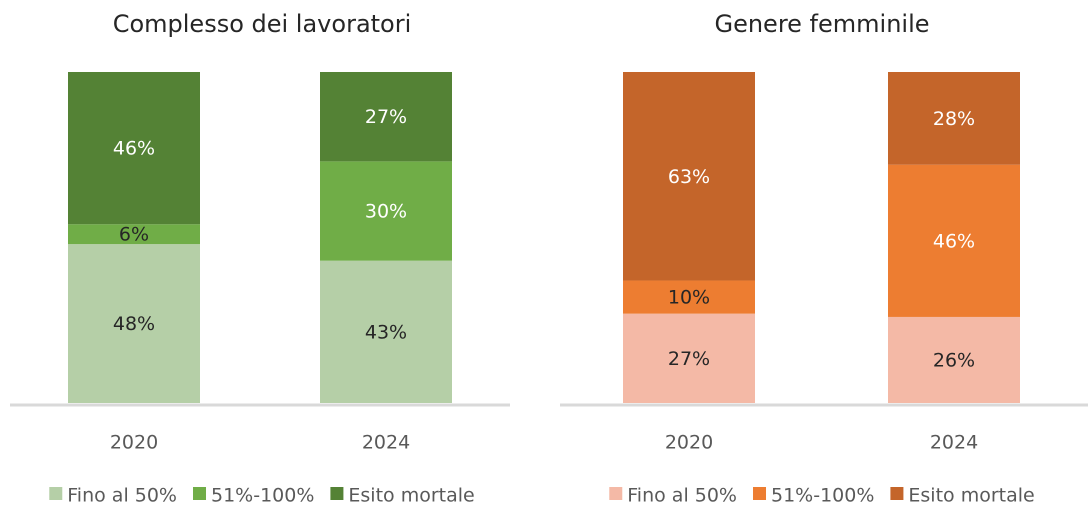 The height and width of the screenshot is (511, 1088). I want to click on data-label: 43%, so click(386, 332).